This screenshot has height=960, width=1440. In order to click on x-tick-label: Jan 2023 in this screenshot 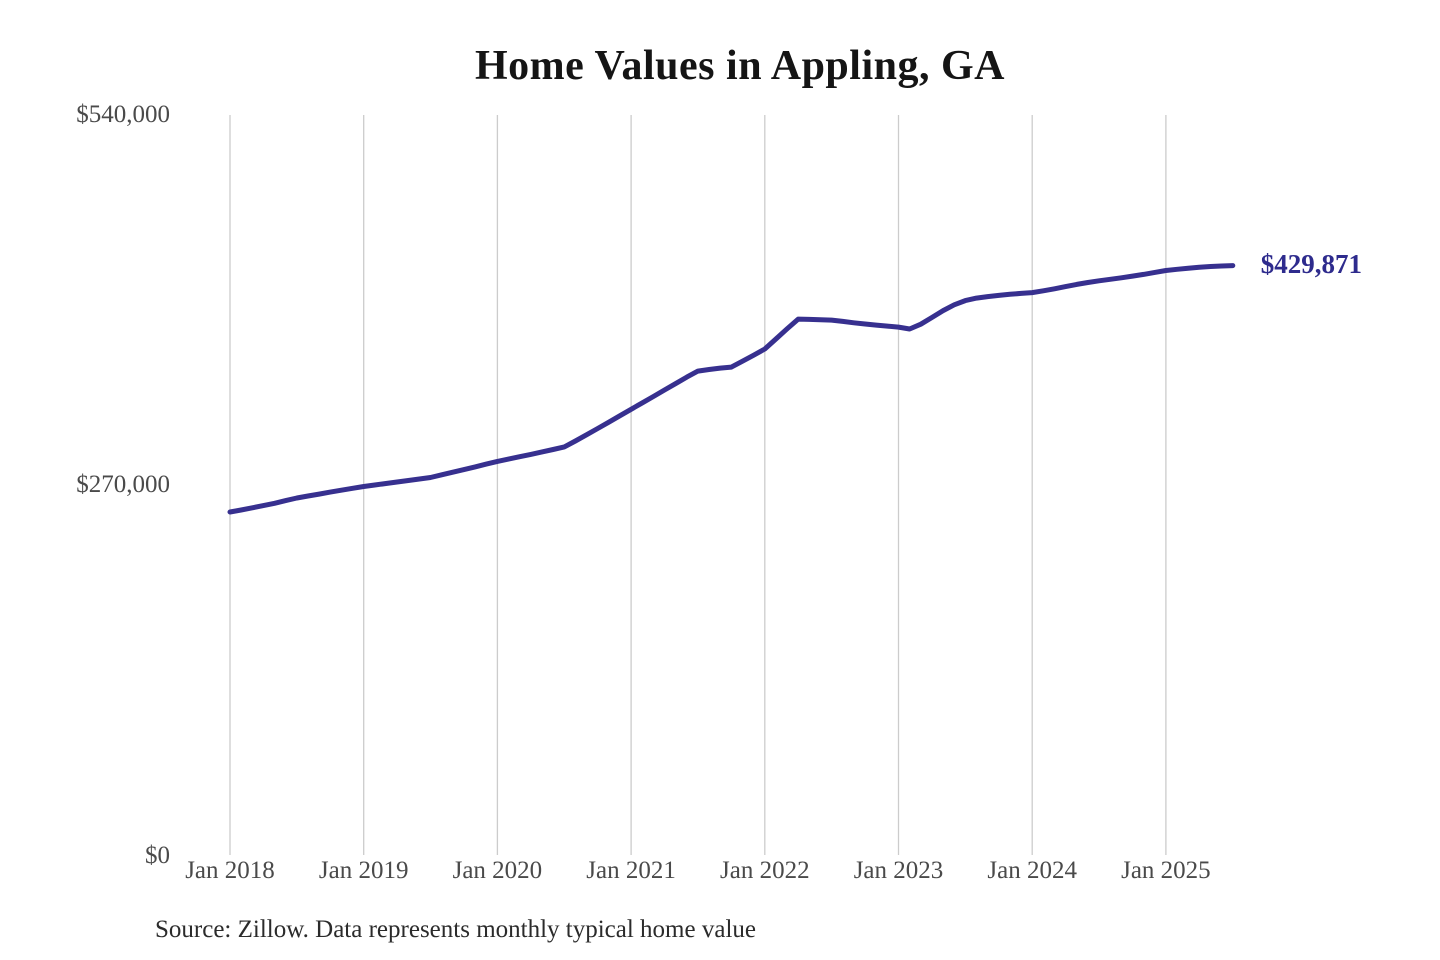, I will do `click(898, 870)`.